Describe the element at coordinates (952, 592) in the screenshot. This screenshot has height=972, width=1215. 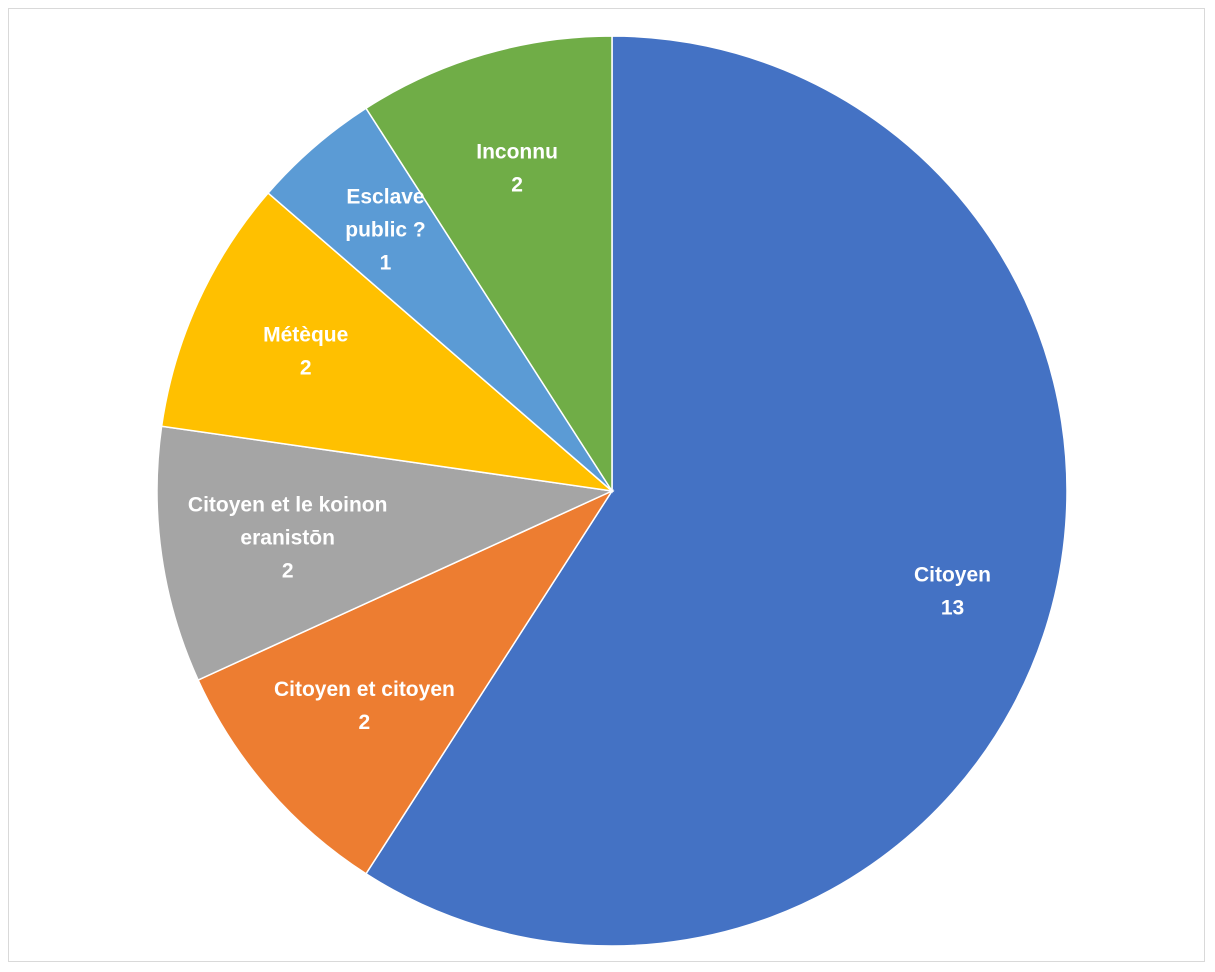
I see `slice-label-0: Citoyen 13` at that location.